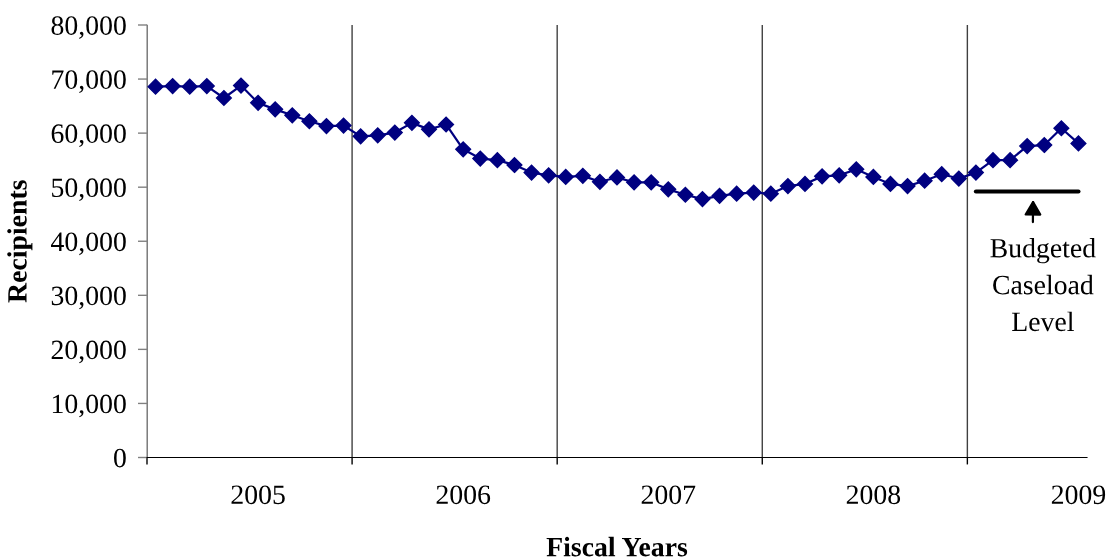 Image resolution: width=1106 pixels, height=559 pixels. What do you see at coordinates (258, 495) in the screenshot?
I see `x-tick-label: 2005` at bounding box center [258, 495].